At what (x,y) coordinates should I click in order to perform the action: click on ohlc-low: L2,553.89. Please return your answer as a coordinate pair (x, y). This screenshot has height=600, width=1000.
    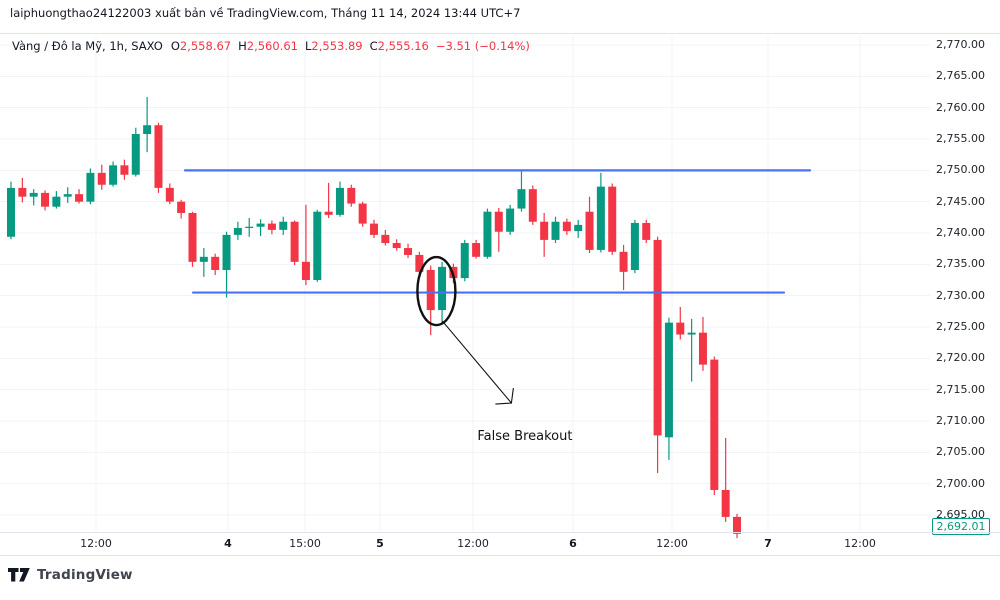
    Looking at the image, I should click on (333, 46).